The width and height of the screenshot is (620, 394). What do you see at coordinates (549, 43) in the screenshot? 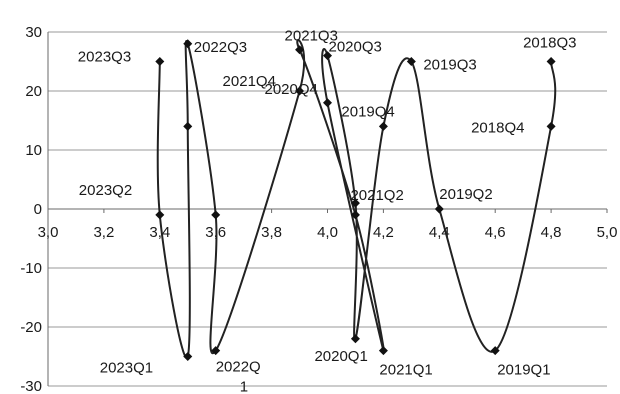
I see `data-label: 2018Q3` at bounding box center [549, 43].